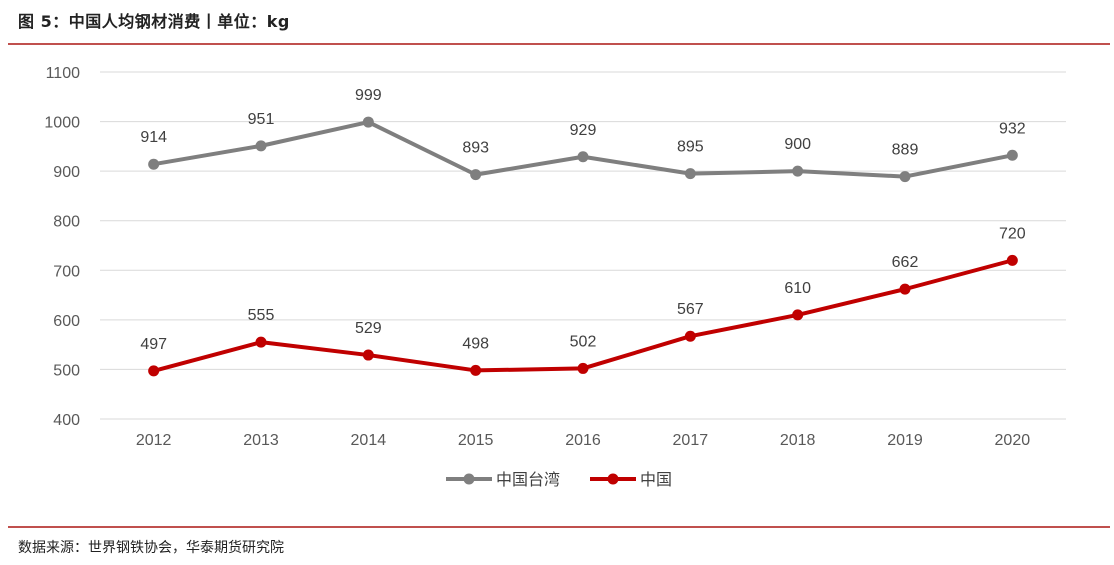 Image resolution: width=1114 pixels, height=565 pixels. I want to click on top-rule, so click(559, 44).